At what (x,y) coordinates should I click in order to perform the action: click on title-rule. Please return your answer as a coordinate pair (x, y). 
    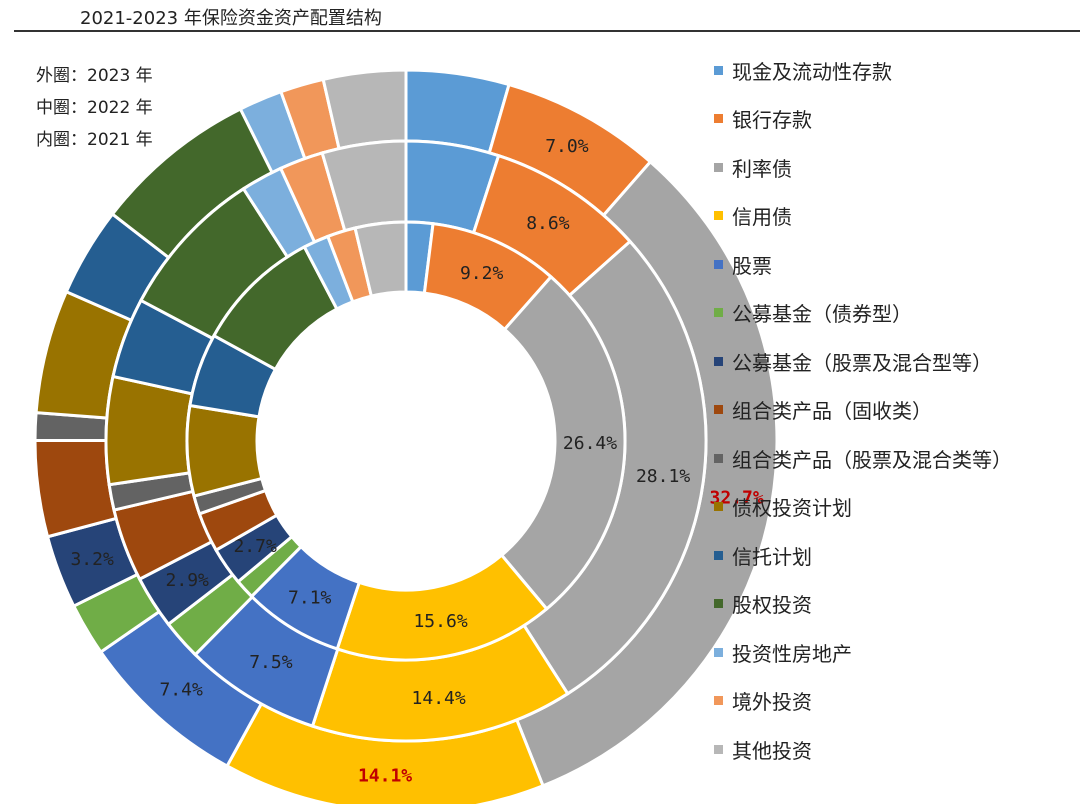
    Looking at the image, I should click on (547, 31).